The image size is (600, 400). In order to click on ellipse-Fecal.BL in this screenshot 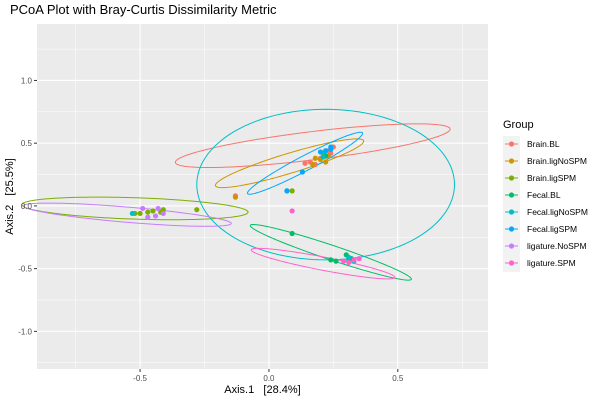, I will do `click(330, 252)`.